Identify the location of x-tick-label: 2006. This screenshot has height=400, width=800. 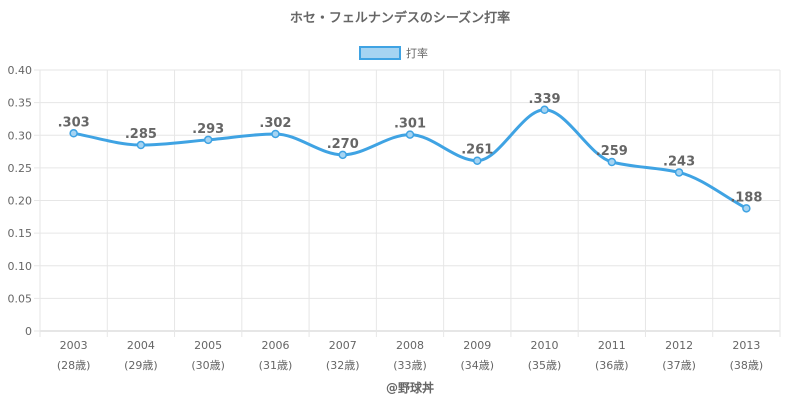
(275, 345).